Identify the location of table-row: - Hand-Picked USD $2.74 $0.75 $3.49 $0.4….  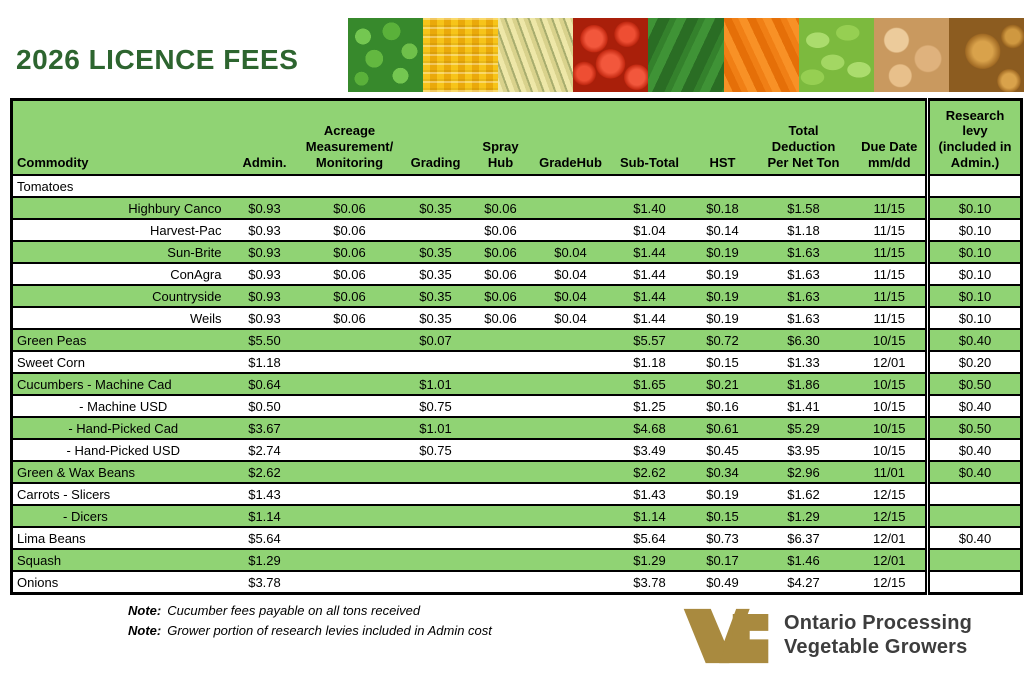
(516, 450).